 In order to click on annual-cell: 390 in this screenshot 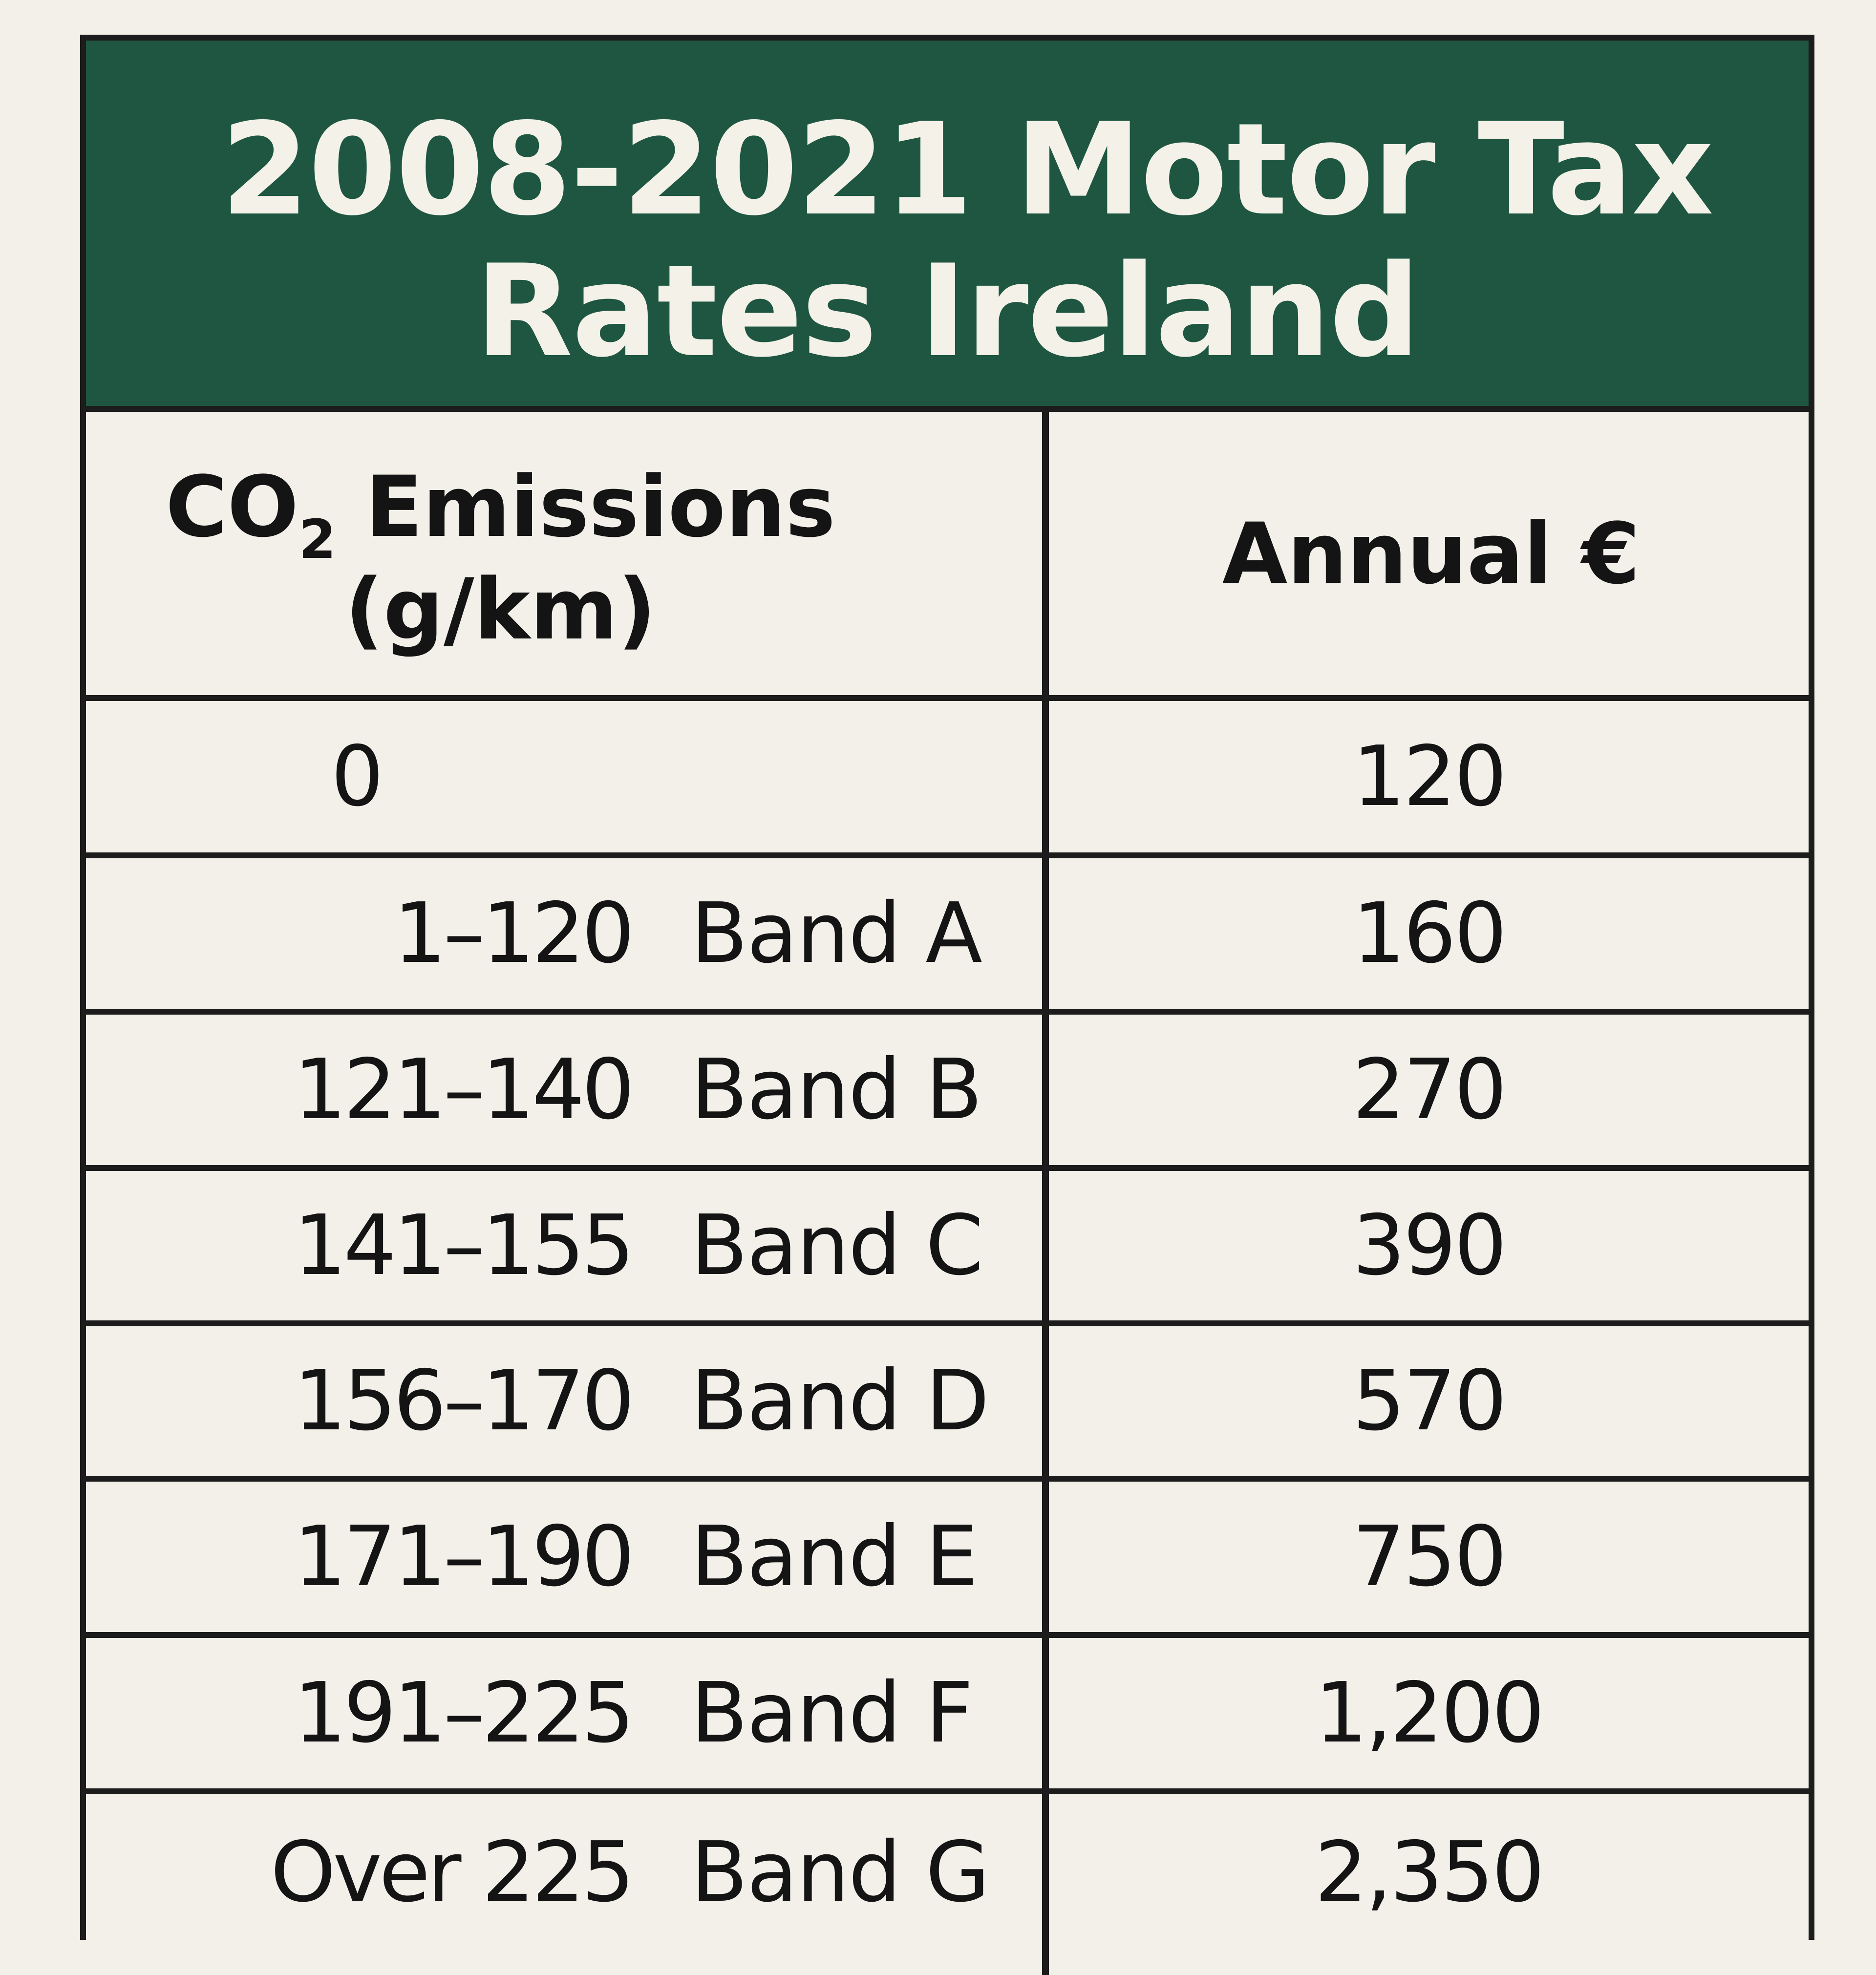, I will do `click(1429, 1245)`.